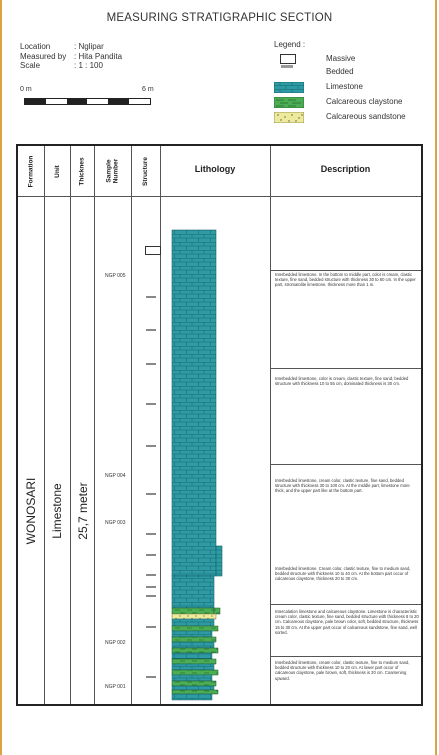 The height and width of the screenshot is (755, 439). Describe the element at coordinates (289, 87) in the screenshot. I see `limestone-swatch` at that location.